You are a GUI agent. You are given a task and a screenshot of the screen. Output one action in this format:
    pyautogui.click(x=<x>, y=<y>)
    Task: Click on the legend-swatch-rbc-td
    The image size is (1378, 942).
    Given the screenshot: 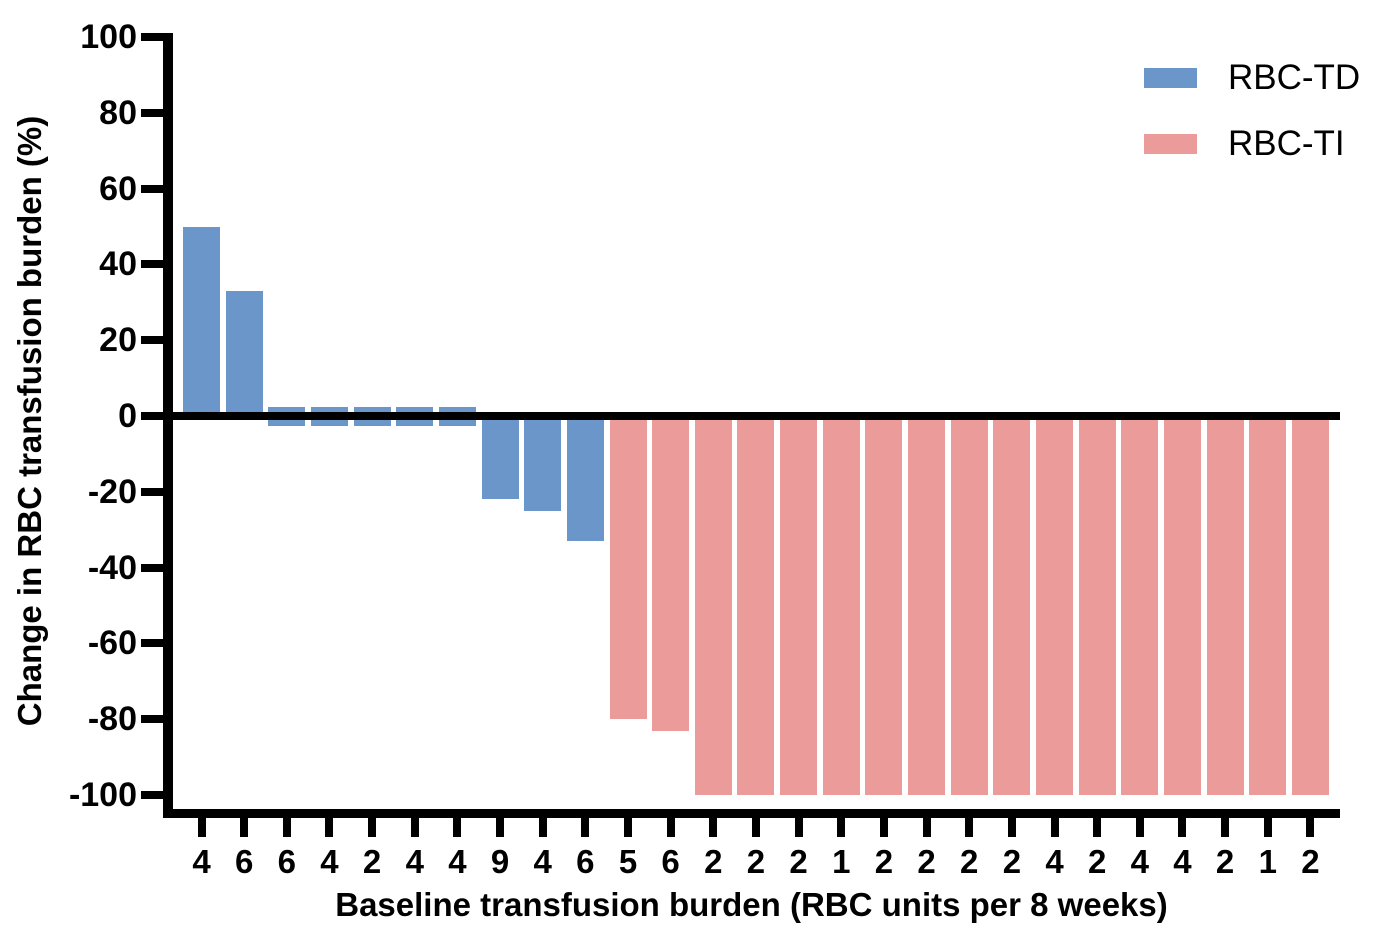 What is the action you would take?
    pyautogui.click(x=1170, y=77)
    